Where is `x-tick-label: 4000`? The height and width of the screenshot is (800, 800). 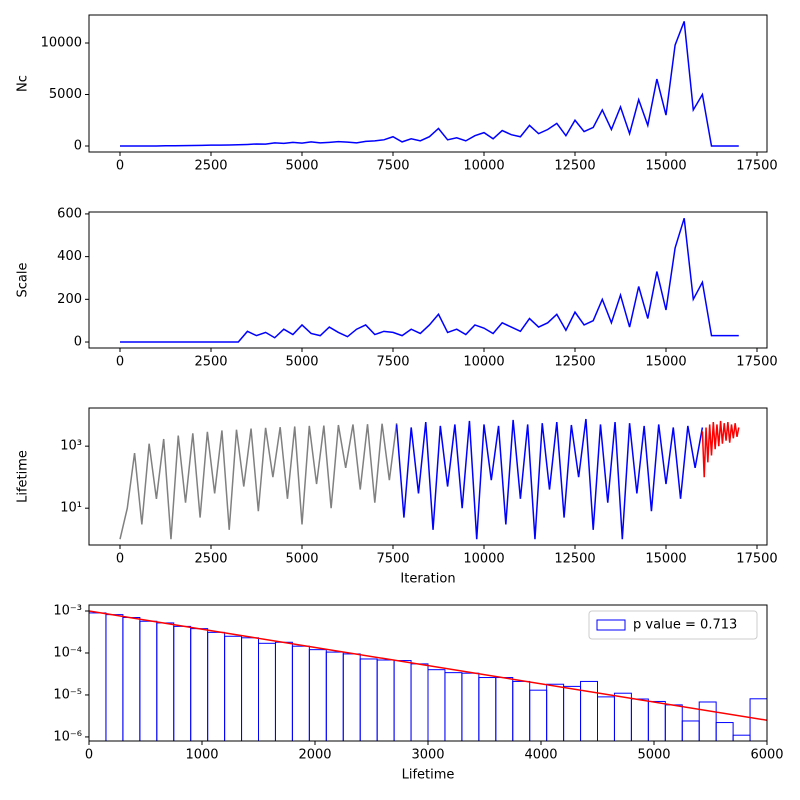
x-tick-label: 4000 is located at coordinates (540, 755).